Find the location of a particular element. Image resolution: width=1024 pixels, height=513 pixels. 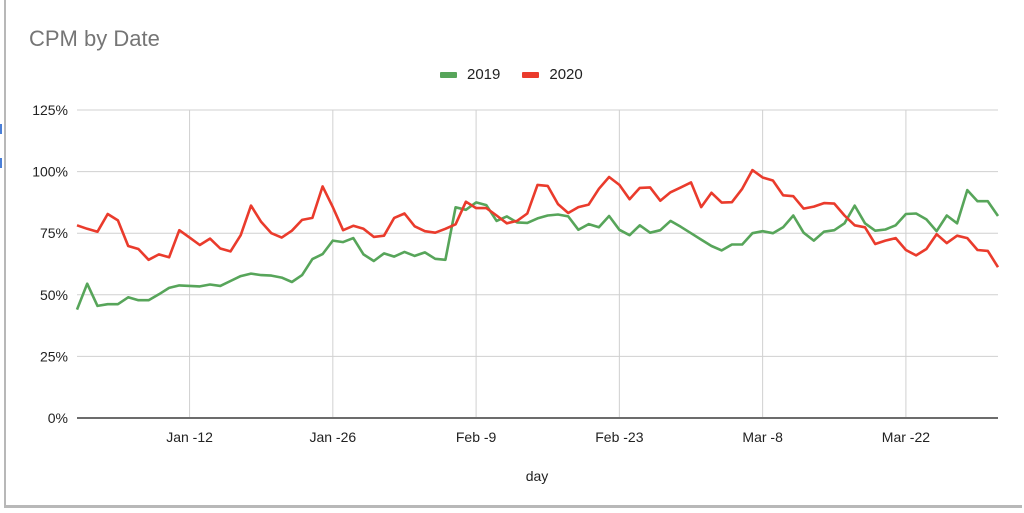

y-axis-ticks: 0% 25% 50% 75% 100% 125% is located at coordinates (50, 264).